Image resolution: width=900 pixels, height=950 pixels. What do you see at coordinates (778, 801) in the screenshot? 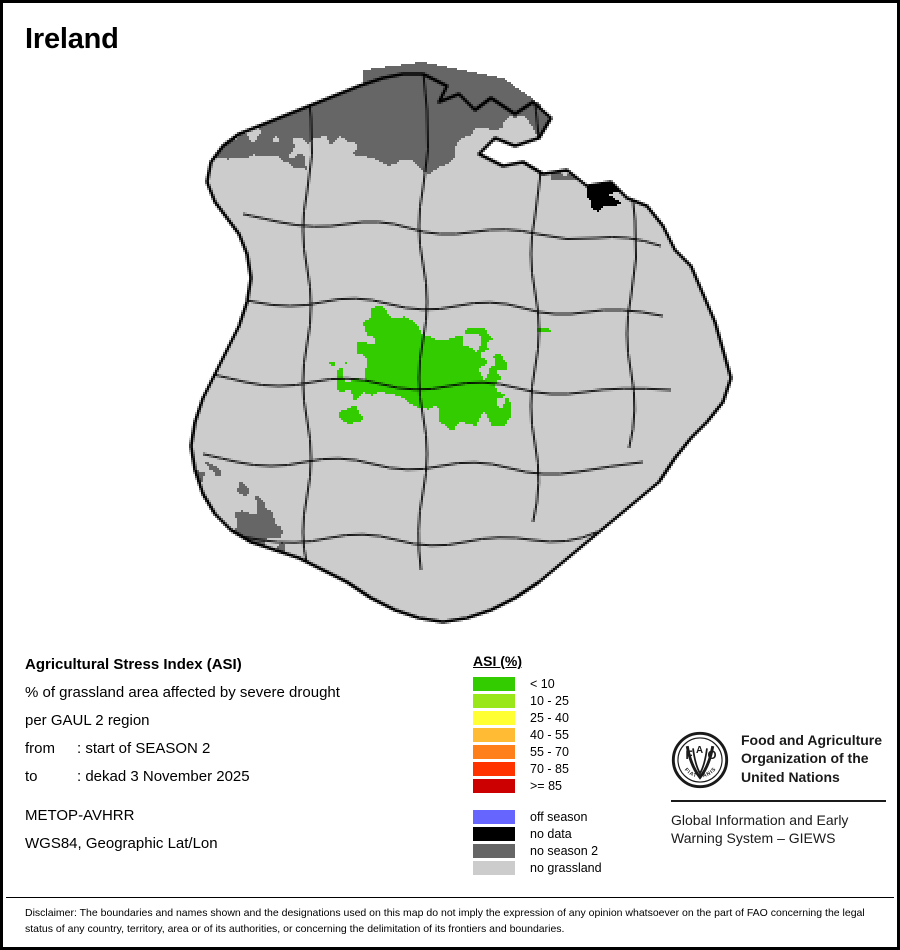
I see `fao-divider` at bounding box center [778, 801].